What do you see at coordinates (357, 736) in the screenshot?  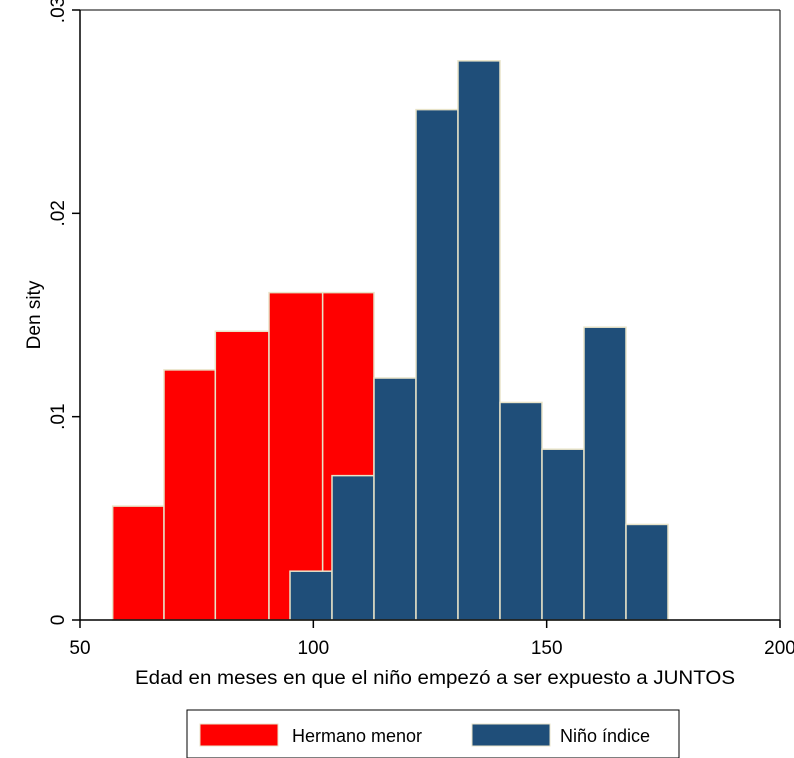 I see `legend-label-hermano-menor: Hermano menor` at bounding box center [357, 736].